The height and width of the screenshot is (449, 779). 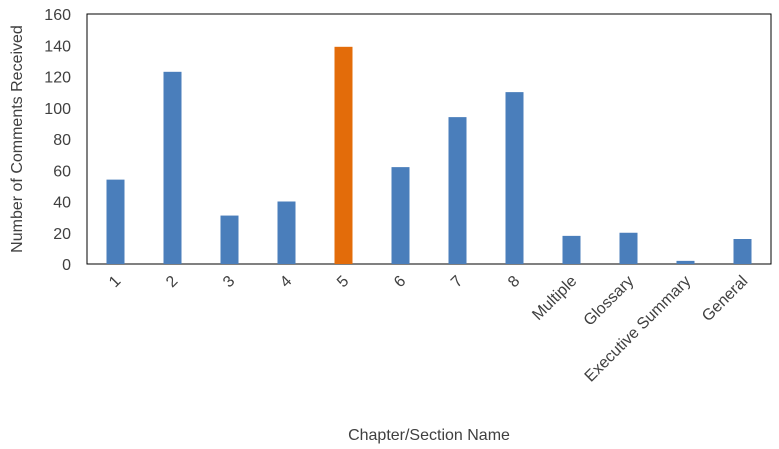 I want to click on x-axis-title: Chapter/Section Name, so click(x=429, y=435).